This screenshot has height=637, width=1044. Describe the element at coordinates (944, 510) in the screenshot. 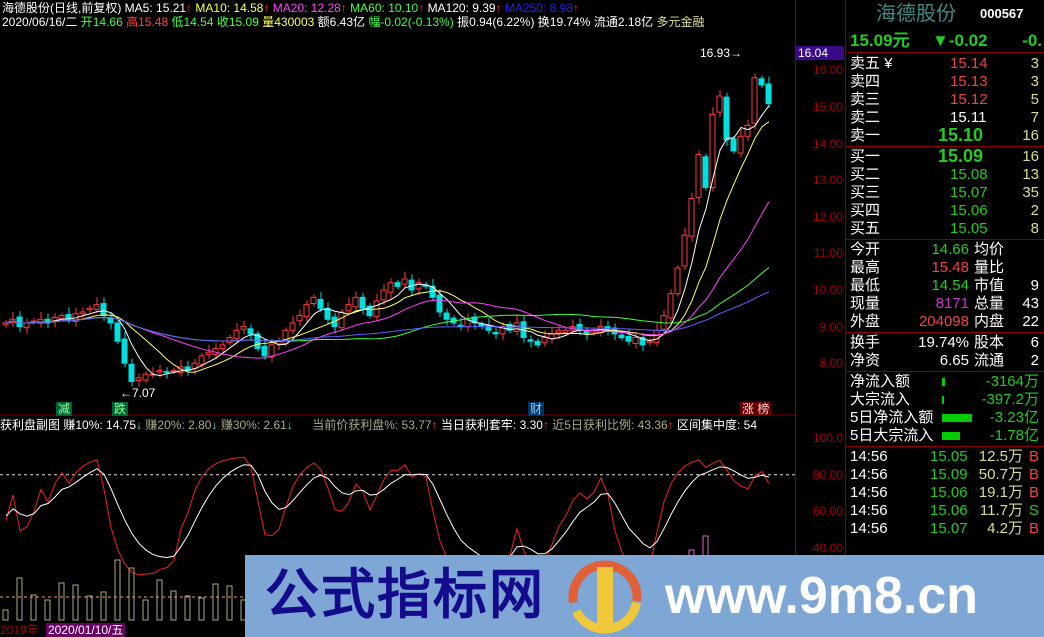

I see `tick-row: 14:56 15.06 11.7万 S` at that location.